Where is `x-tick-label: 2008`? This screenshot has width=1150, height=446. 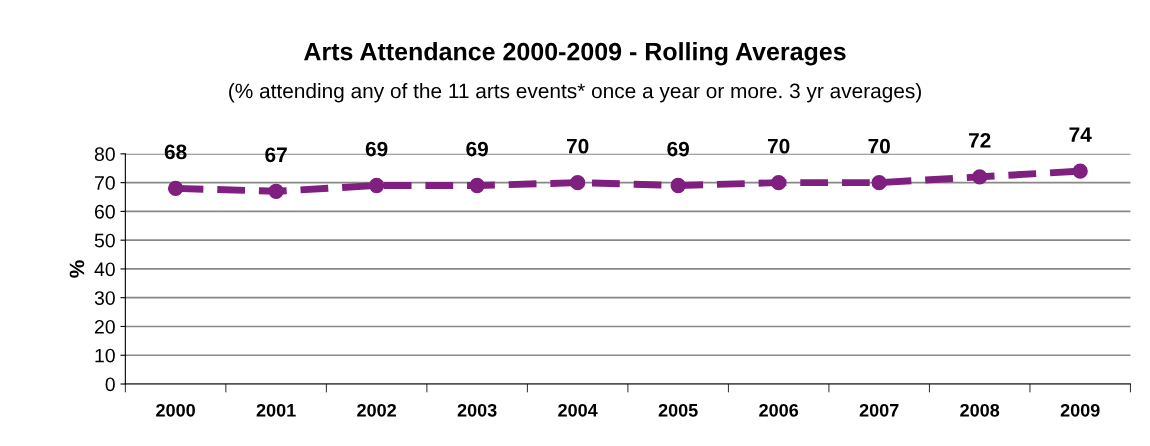 x-tick-label: 2008 is located at coordinates (980, 410).